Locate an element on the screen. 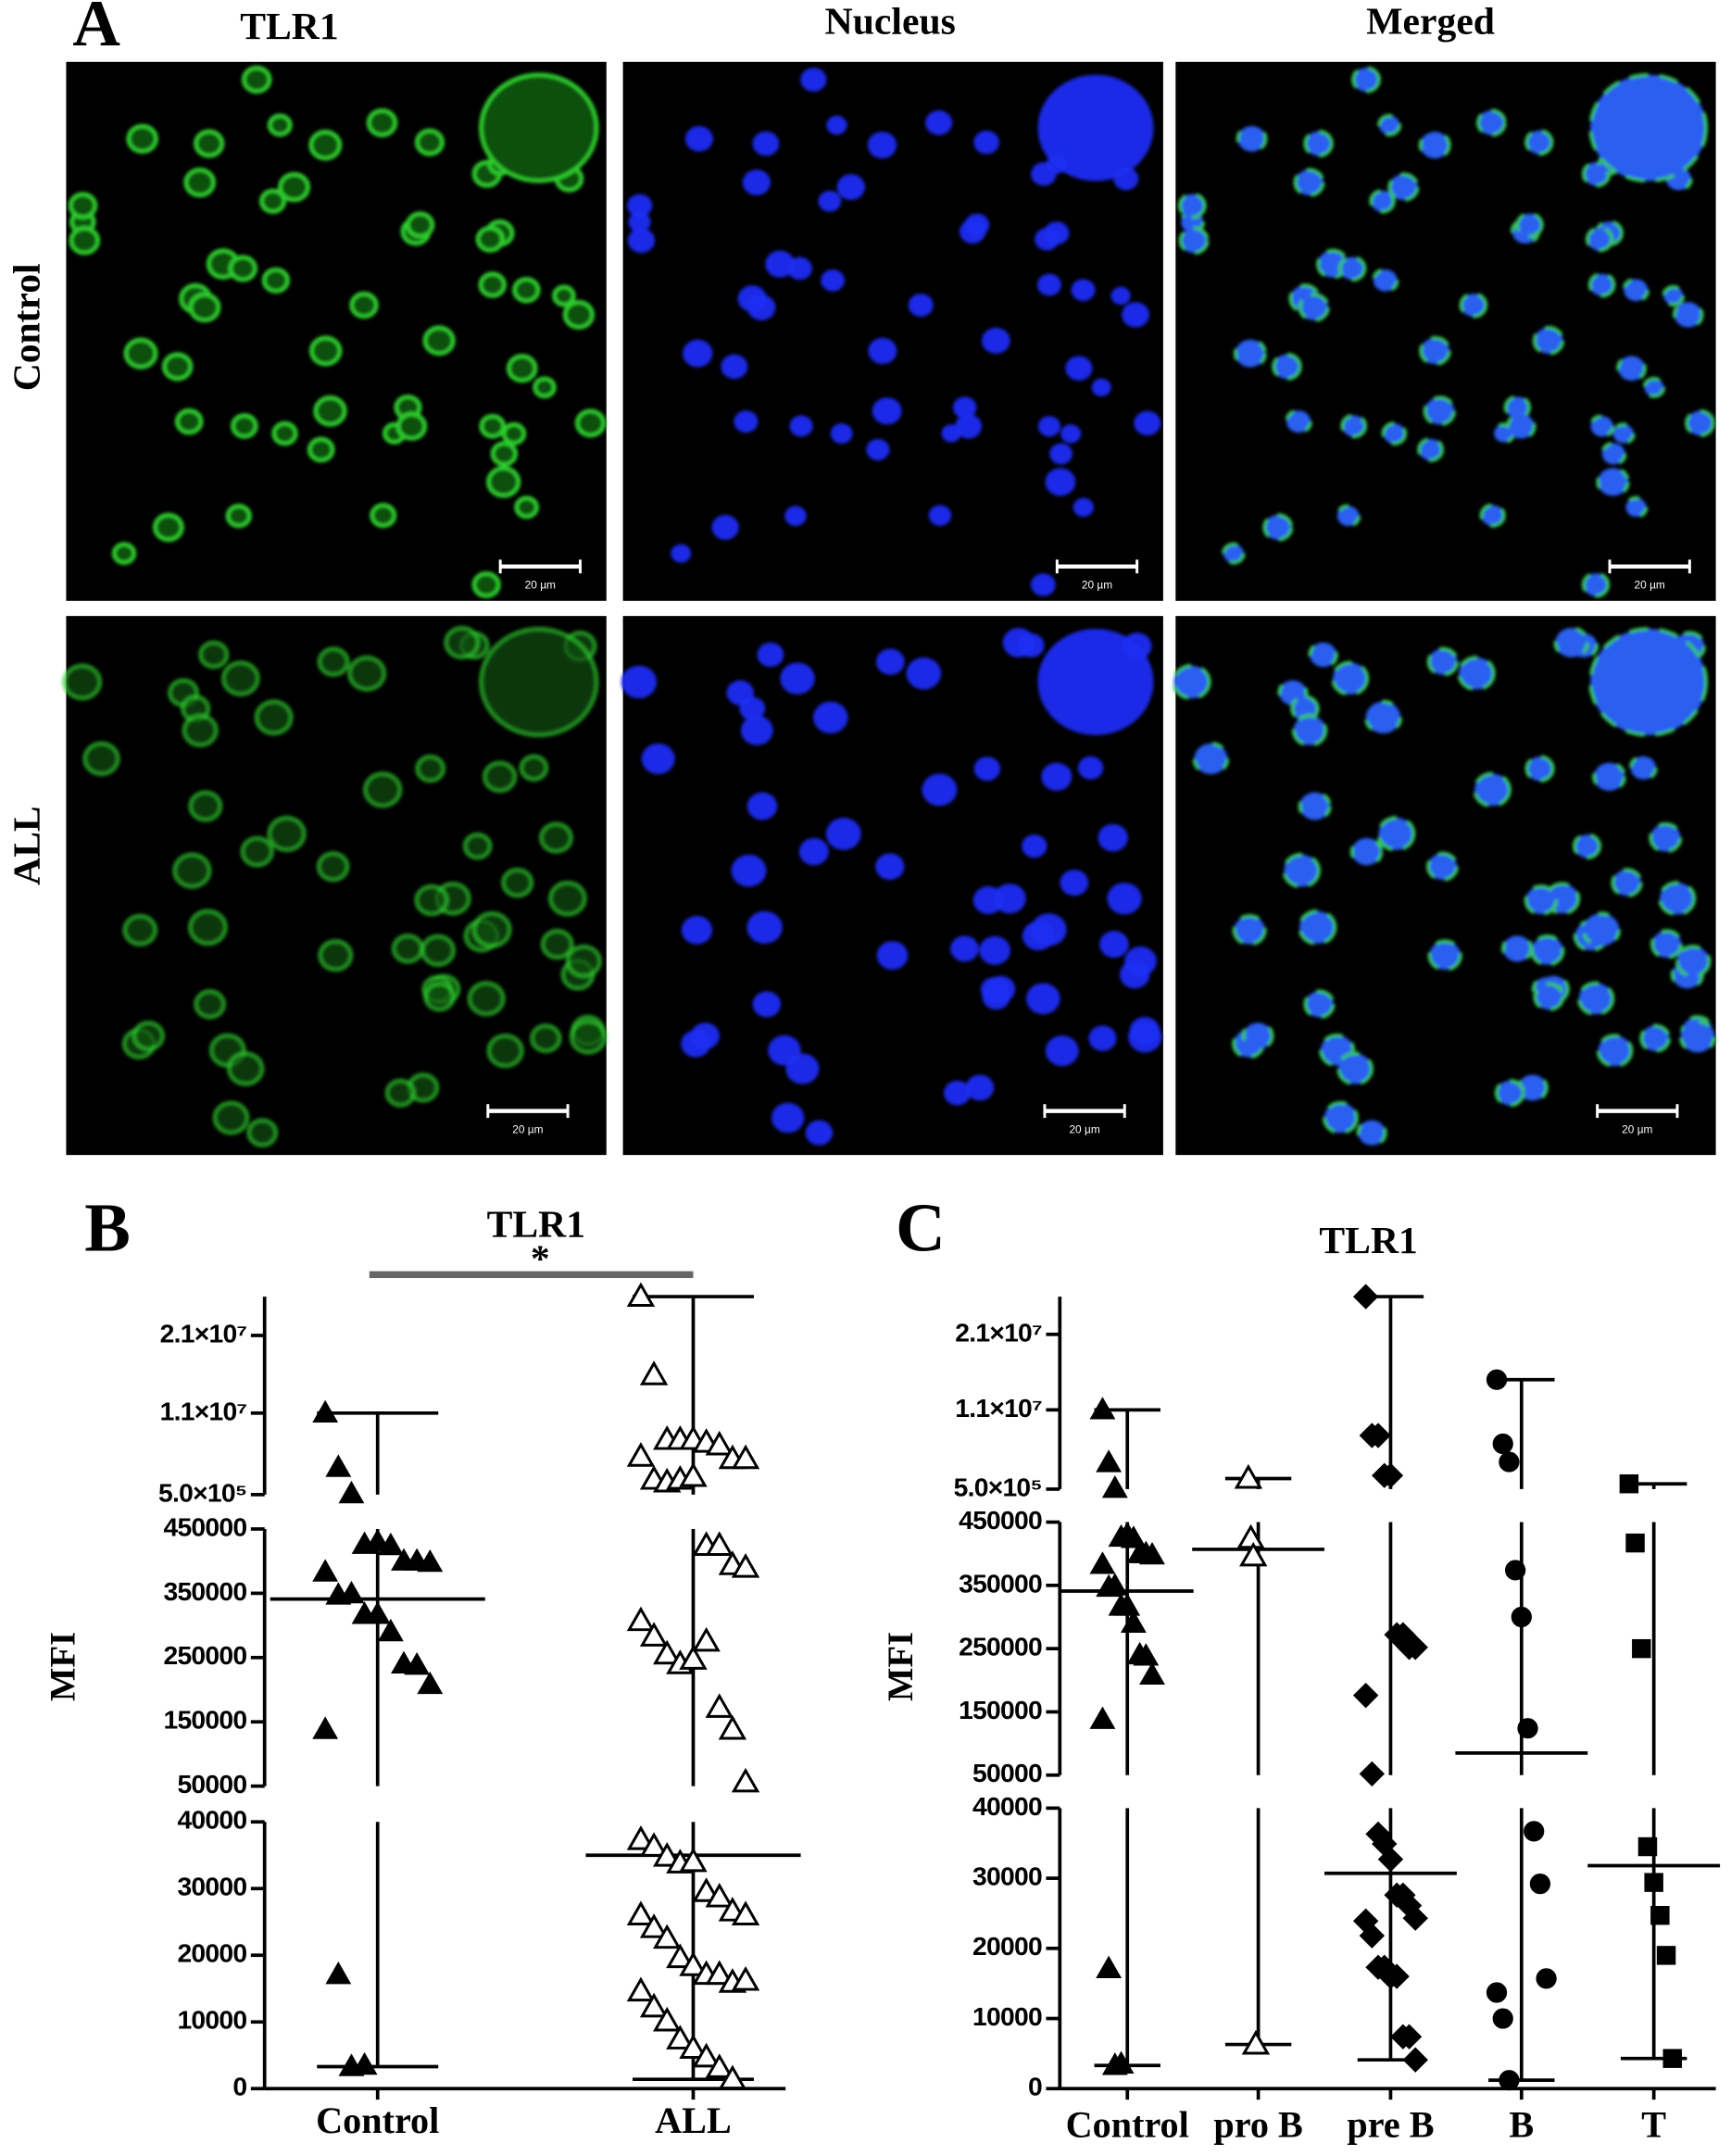 The image size is (1731, 2156). panel-label: C is located at coordinates (921, 1228).